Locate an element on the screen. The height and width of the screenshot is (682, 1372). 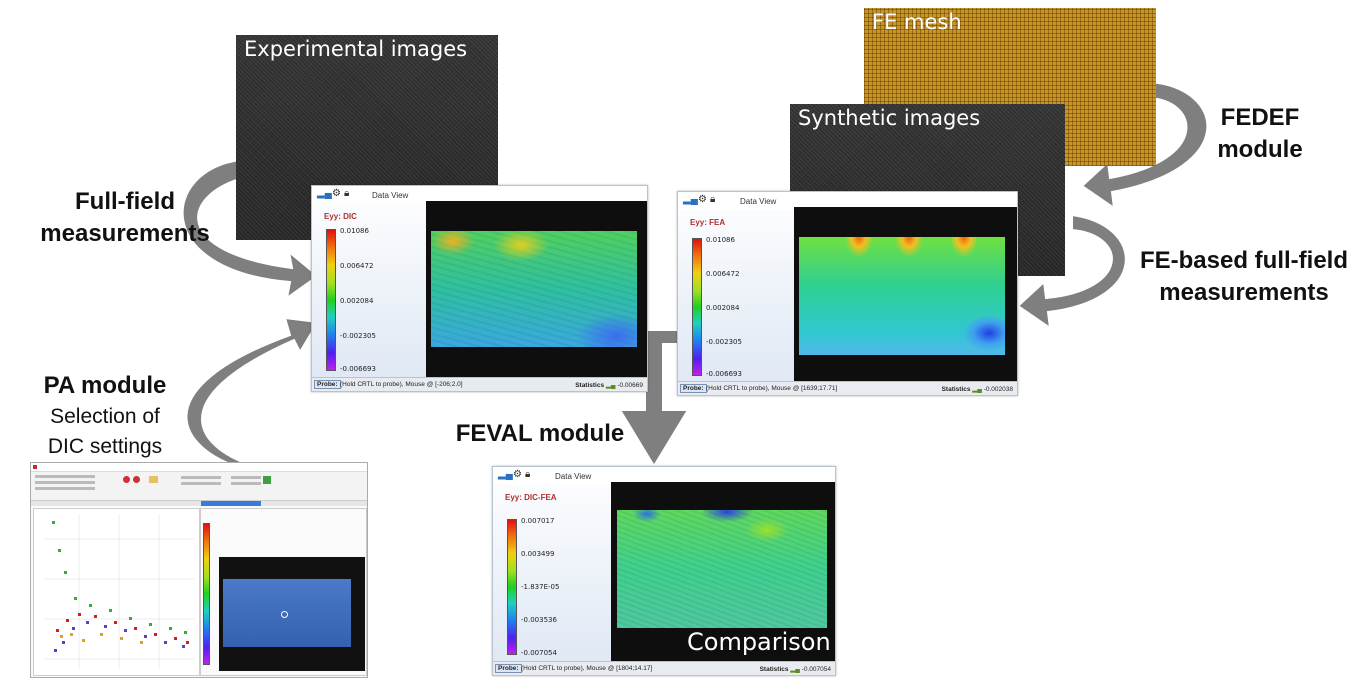
diff-tick: -0.003536 is located at coordinates (539, 620).